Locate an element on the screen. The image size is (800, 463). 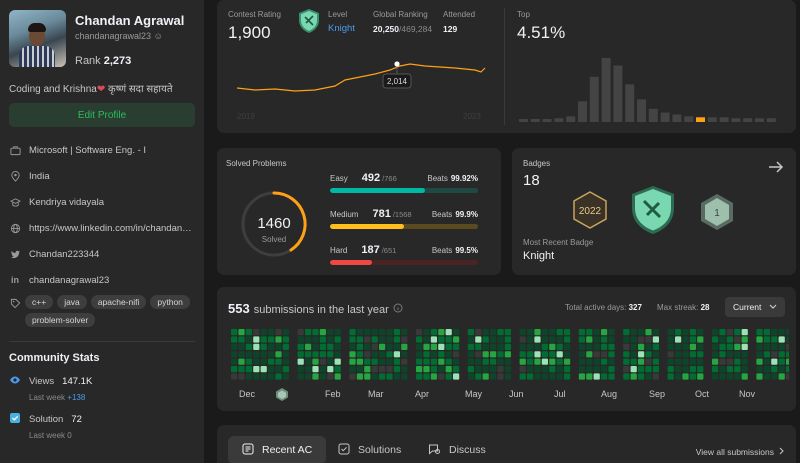
tab-discuss: Discuss is located at coordinates (457, 449).